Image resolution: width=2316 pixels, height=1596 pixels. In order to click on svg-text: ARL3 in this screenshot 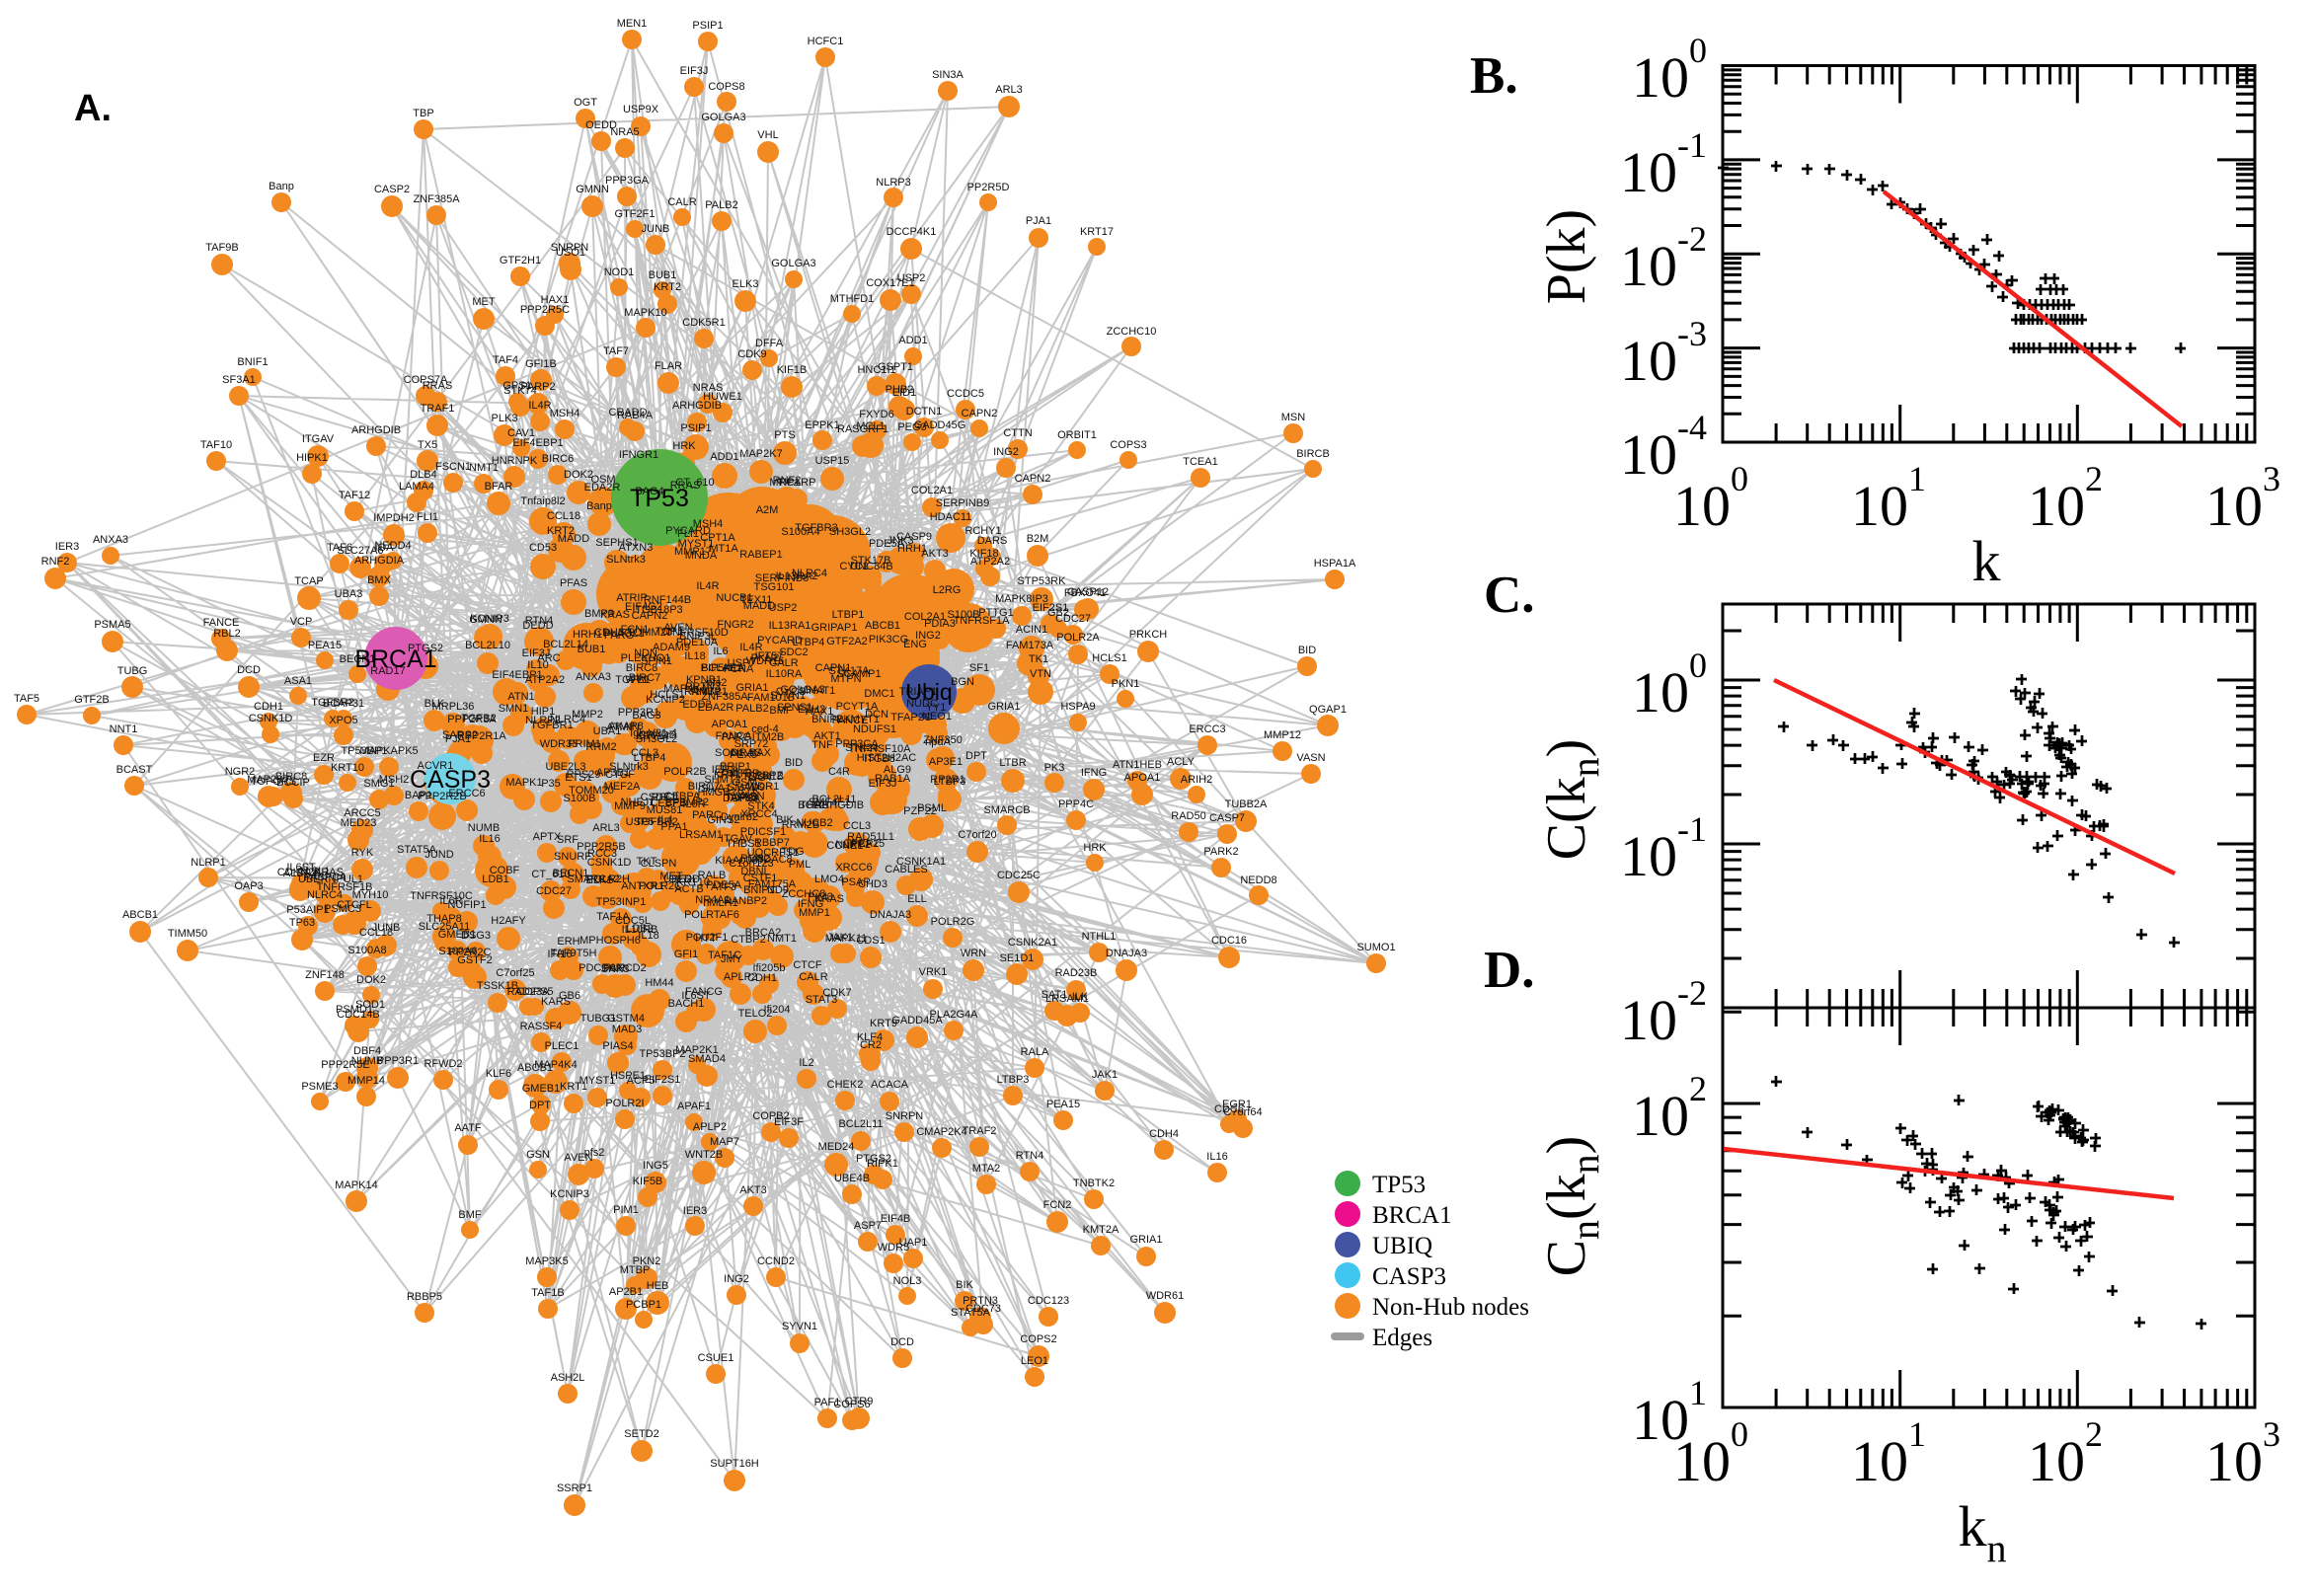, I will do `click(606, 828)`.